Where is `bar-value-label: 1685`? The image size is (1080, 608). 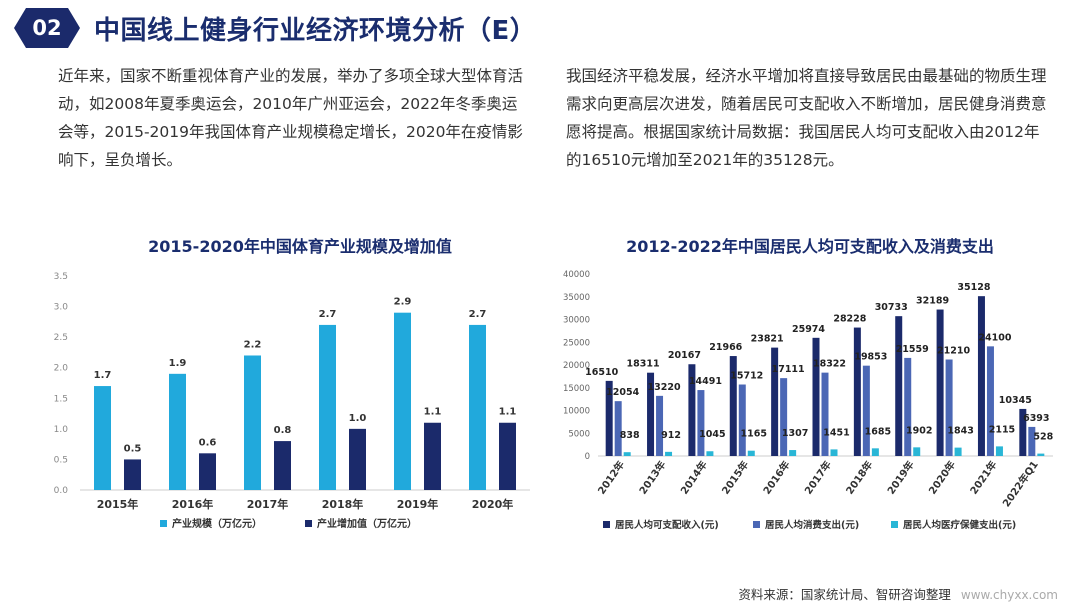 bar-value-label: 1685 is located at coordinates (878, 431).